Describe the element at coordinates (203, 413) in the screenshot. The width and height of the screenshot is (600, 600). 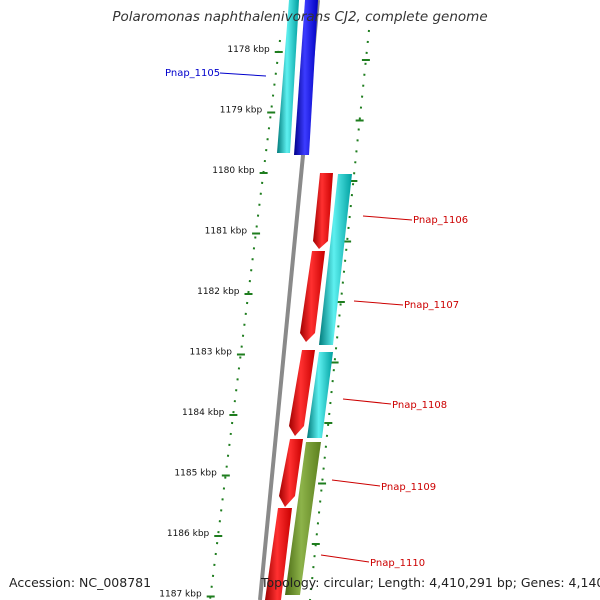
I see `ruler-label: 1184 kbp` at that location.